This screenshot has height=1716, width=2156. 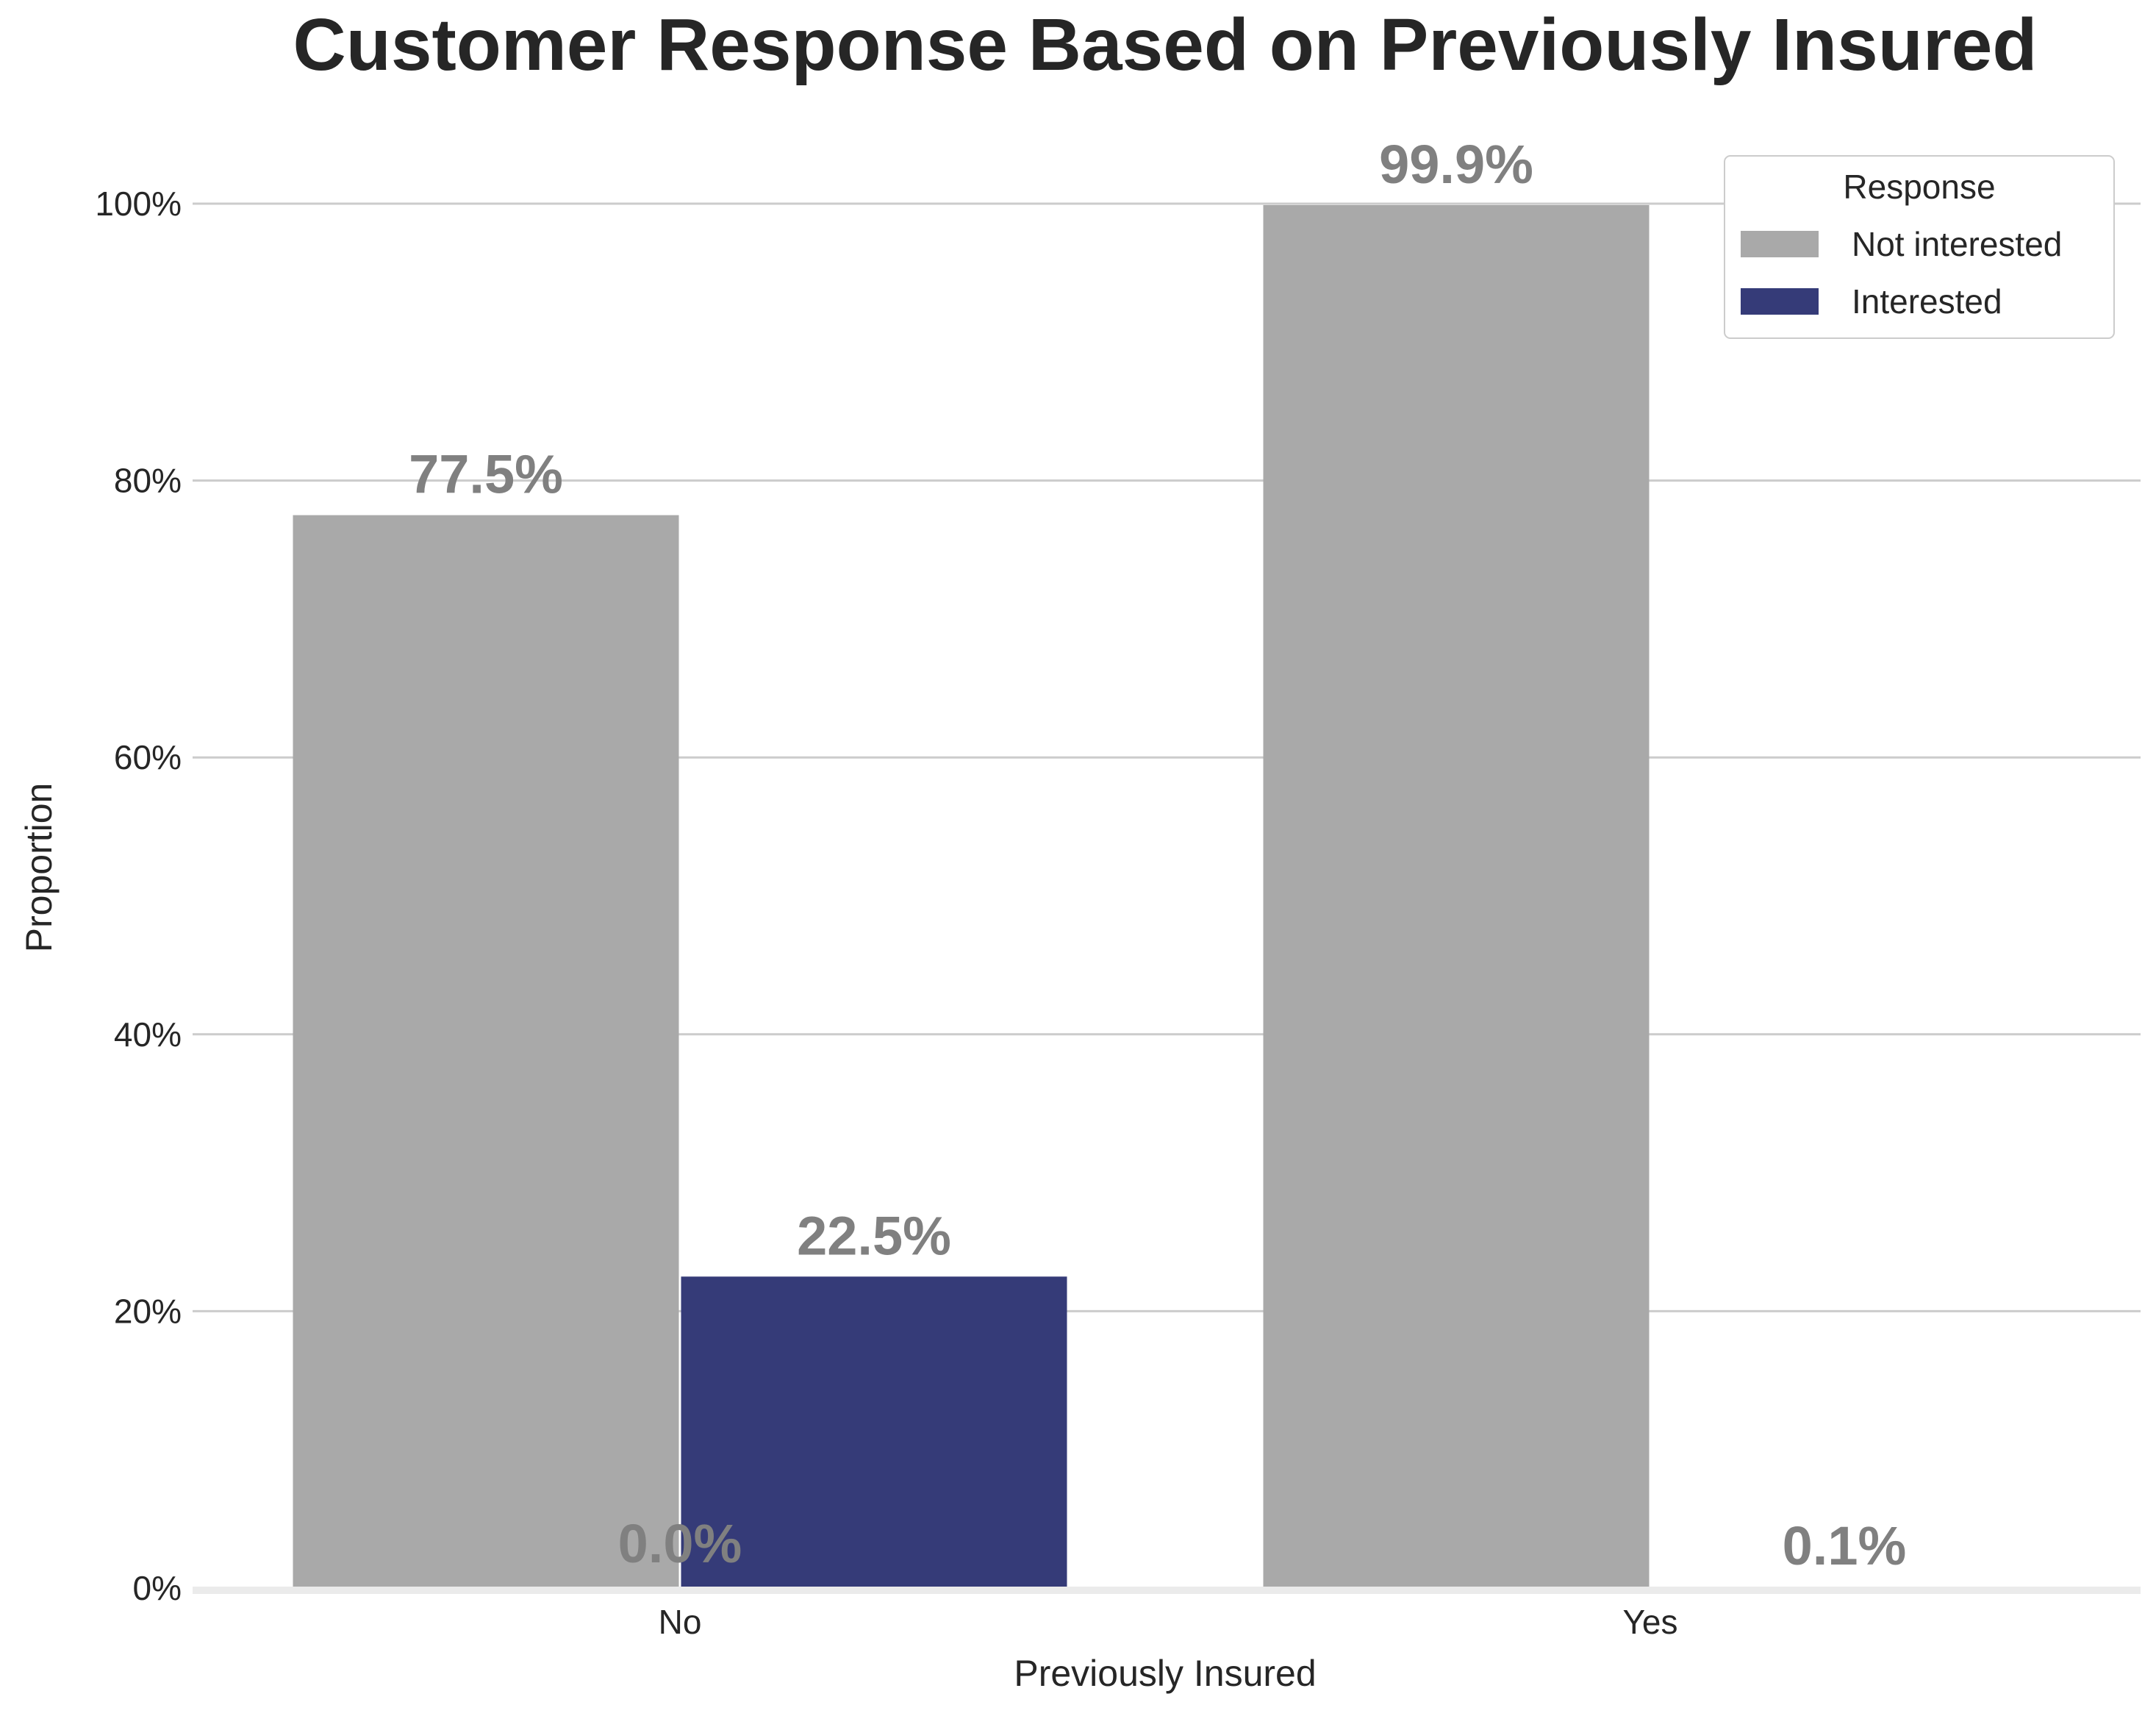 What do you see at coordinates (1845, 1545) in the screenshot?
I see `bar-label-interested-yes: 0.1%` at bounding box center [1845, 1545].